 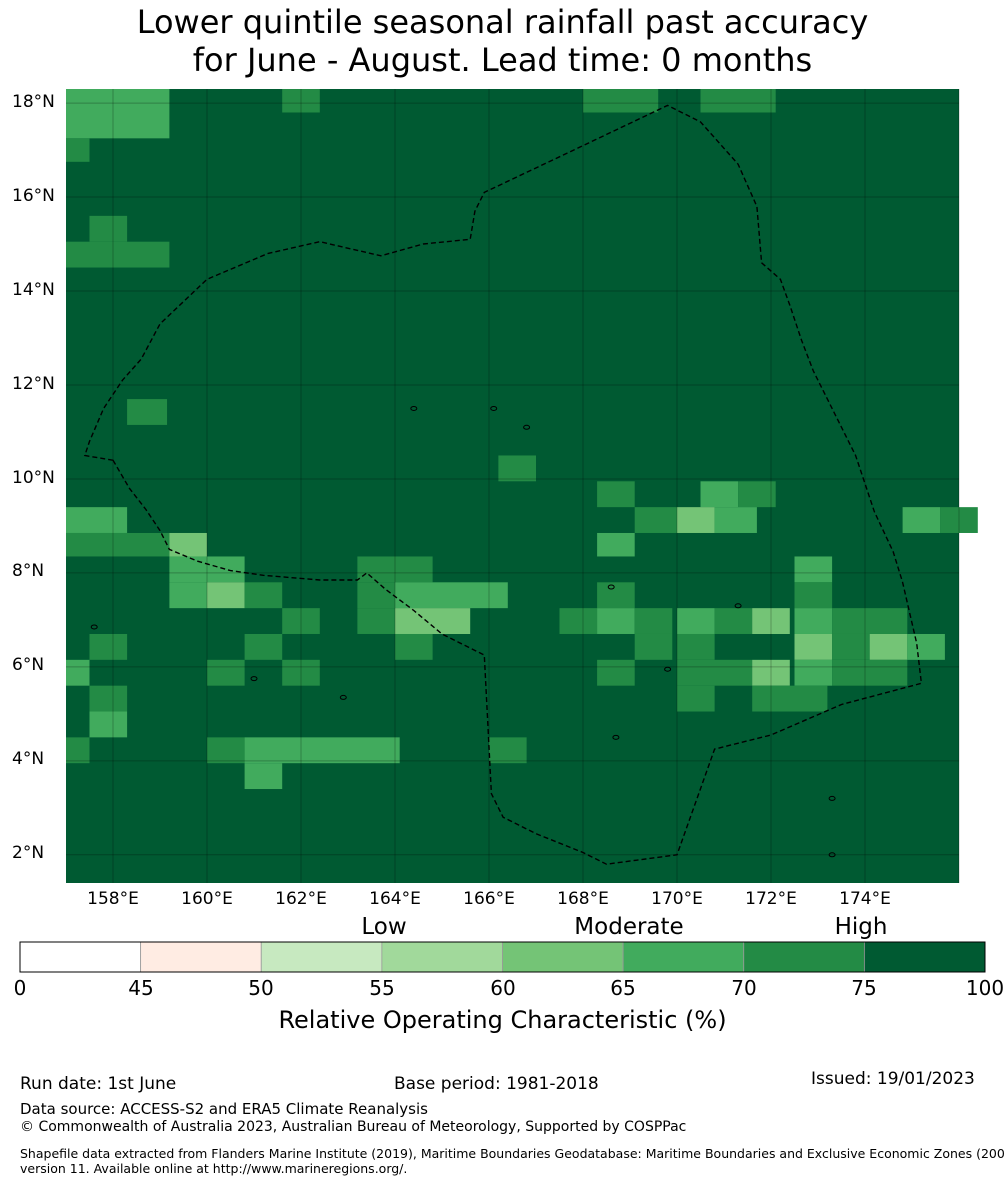 I want to click on colorbar-tick-50: 50, so click(x=261, y=988).